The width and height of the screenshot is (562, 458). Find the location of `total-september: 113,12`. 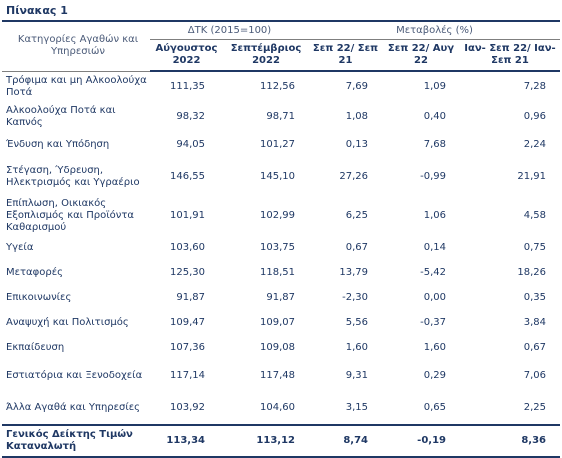

total-september: 113,12 is located at coordinates (266, 441).